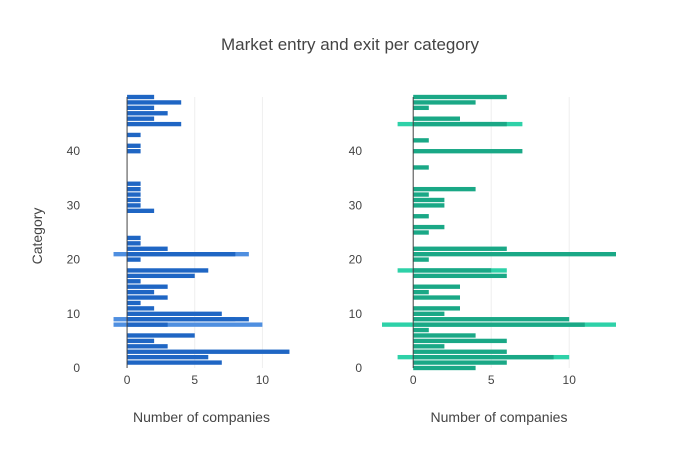 This screenshot has height=450, width=700. I want to click on y-tick-label: 40, so click(356, 151).